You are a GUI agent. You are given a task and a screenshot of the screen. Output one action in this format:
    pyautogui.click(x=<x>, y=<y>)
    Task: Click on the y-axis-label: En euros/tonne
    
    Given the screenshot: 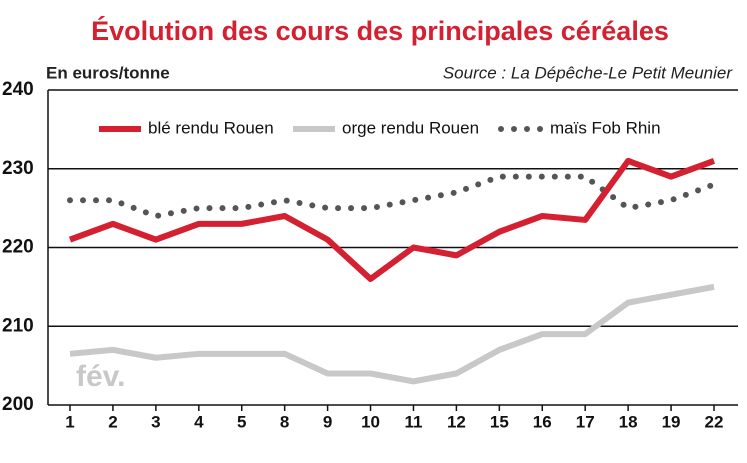 What is the action you would take?
    pyautogui.click(x=108, y=72)
    